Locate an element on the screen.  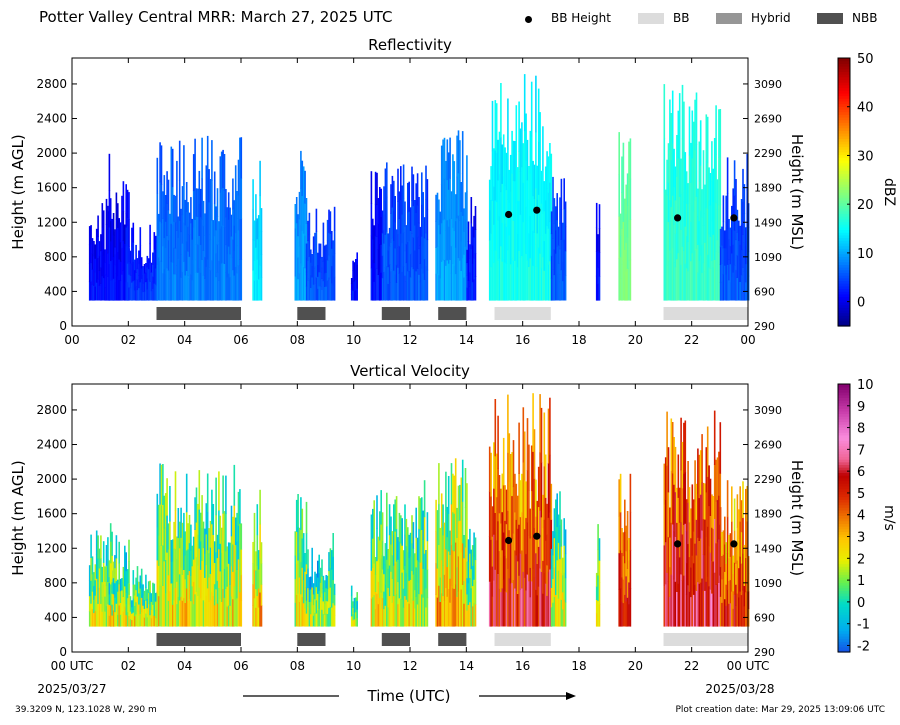
y-tick-label: 400 is located at coordinates (55, 291).